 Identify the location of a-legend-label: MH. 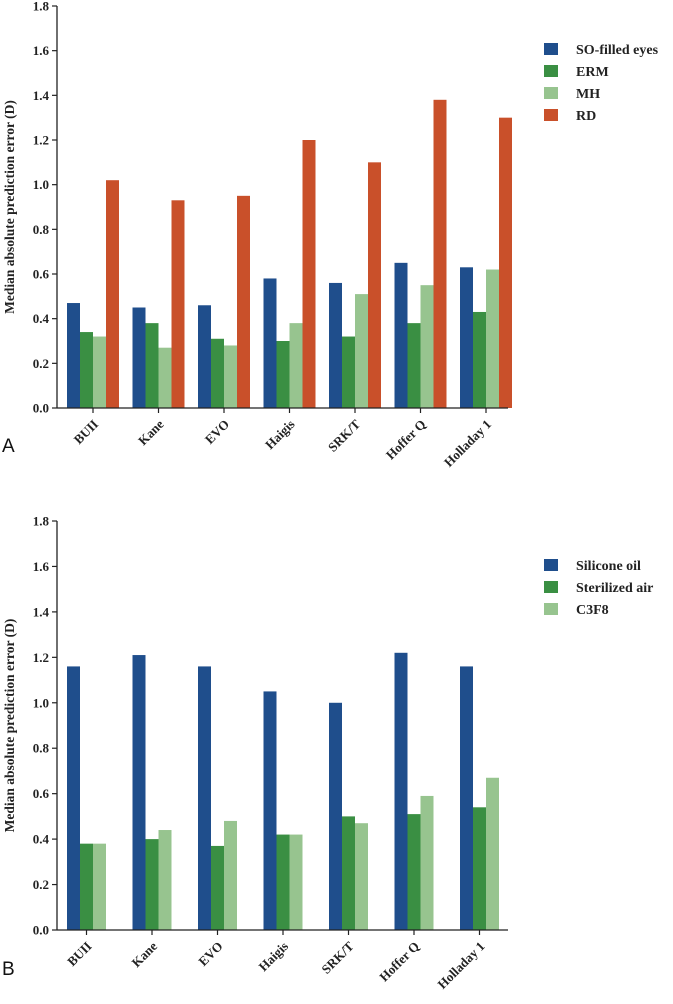
(588, 94).